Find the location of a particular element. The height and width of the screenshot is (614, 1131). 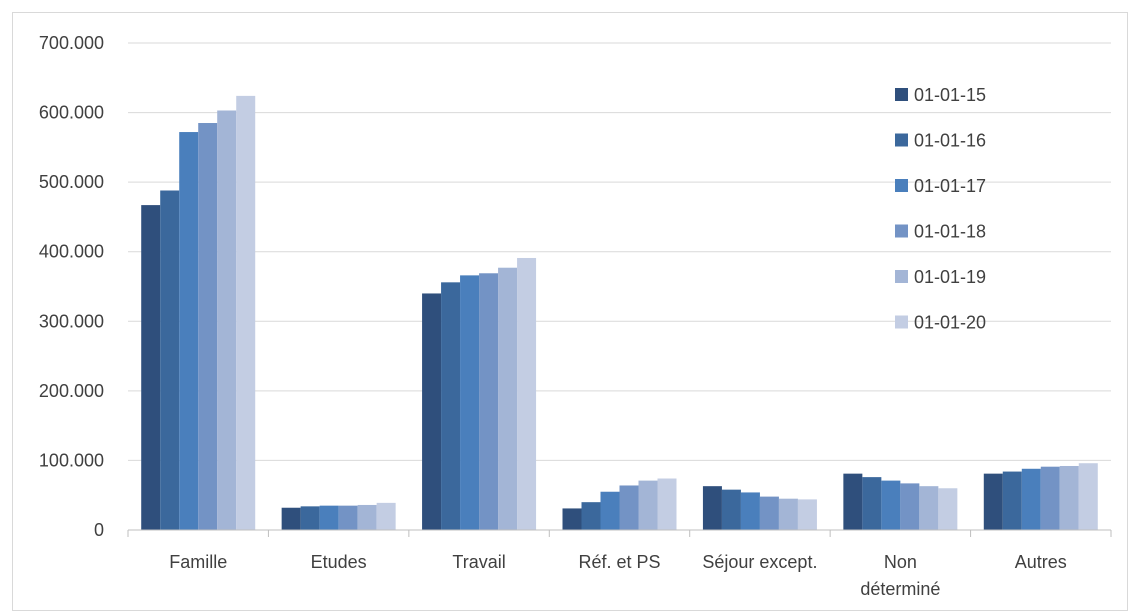

legend-label: 01-01-15 is located at coordinates (950, 95).